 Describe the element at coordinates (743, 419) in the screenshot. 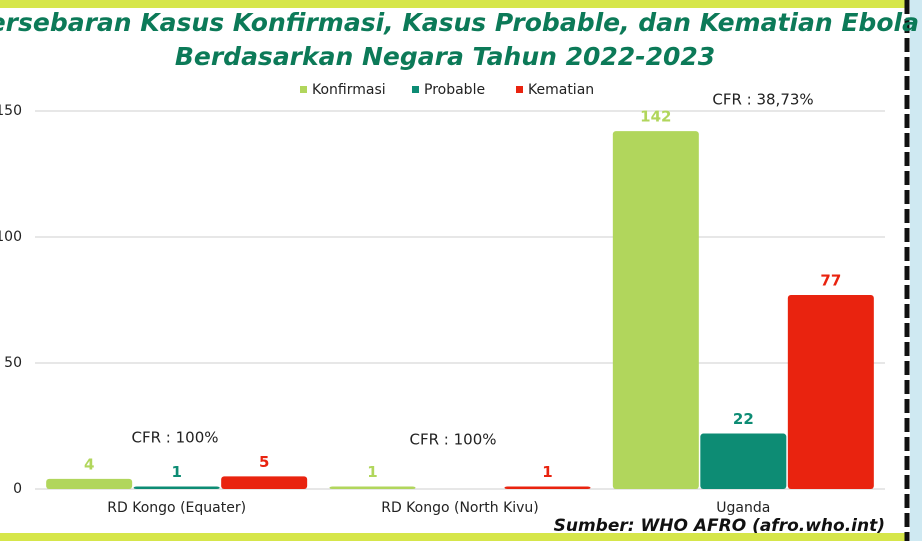

I see `data-label: 22` at that location.